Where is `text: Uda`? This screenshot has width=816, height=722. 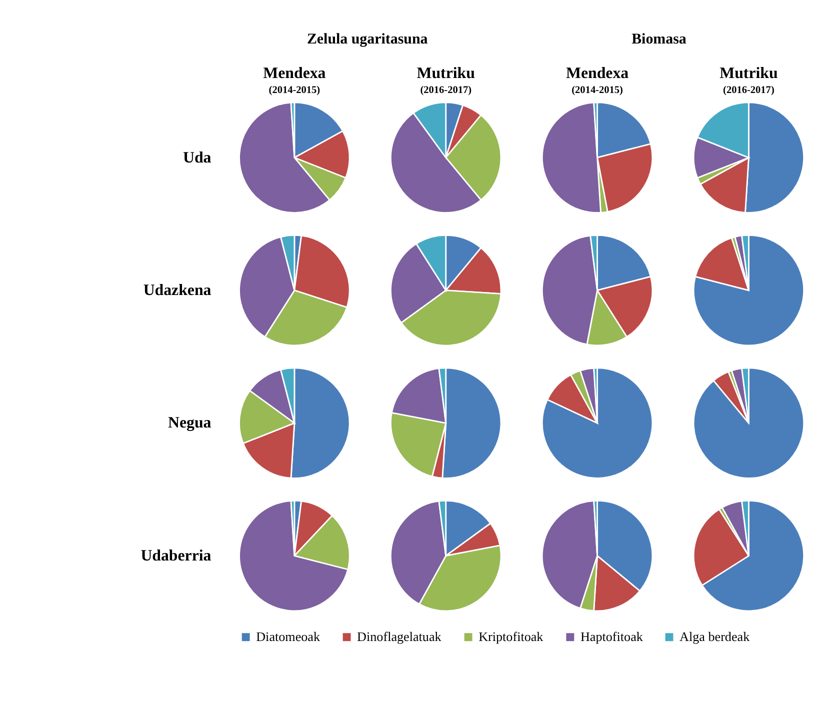
text: Uda is located at coordinates (197, 157).